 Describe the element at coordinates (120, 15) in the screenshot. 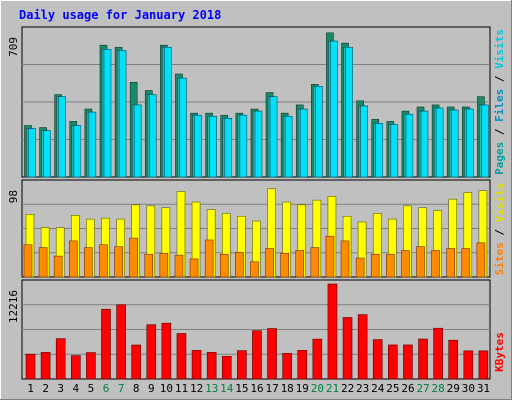

I see `chart-title: Daily usage for January 2018` at that location.